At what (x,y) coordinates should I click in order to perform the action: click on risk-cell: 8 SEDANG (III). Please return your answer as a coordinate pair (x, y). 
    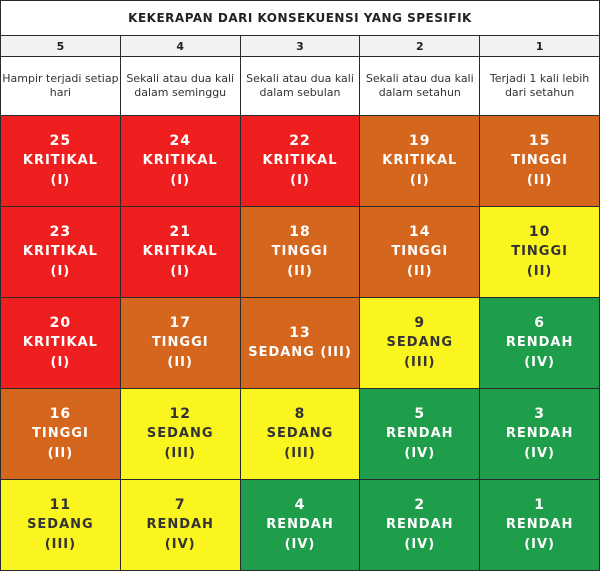
    Looking at the image, I should click on (300, 434).